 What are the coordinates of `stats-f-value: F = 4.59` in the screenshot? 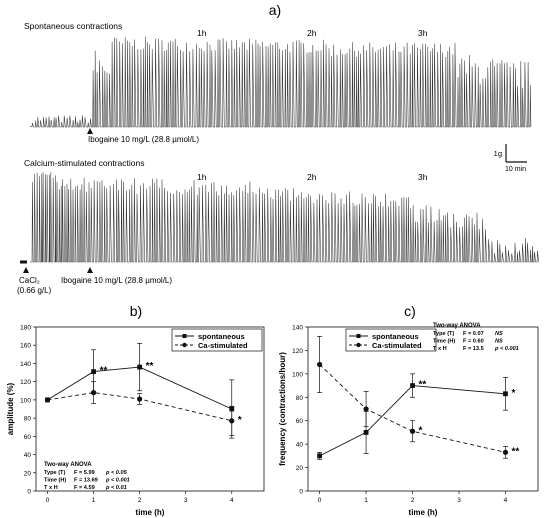 It's located at (84, 488).